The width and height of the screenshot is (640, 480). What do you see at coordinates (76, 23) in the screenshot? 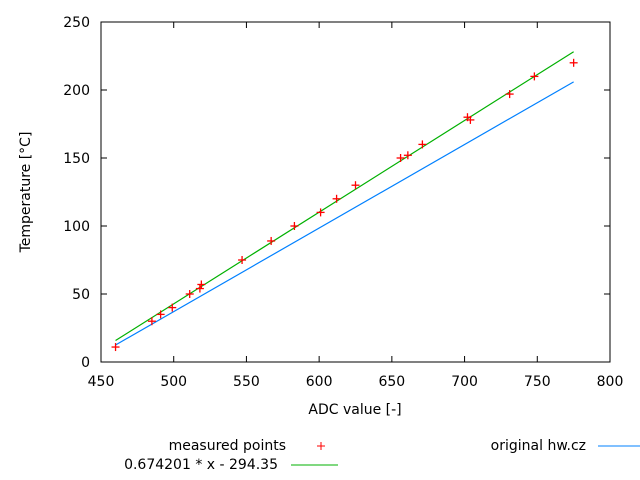
I see `y-tick-label: 250` at bounding box center [76, 23].